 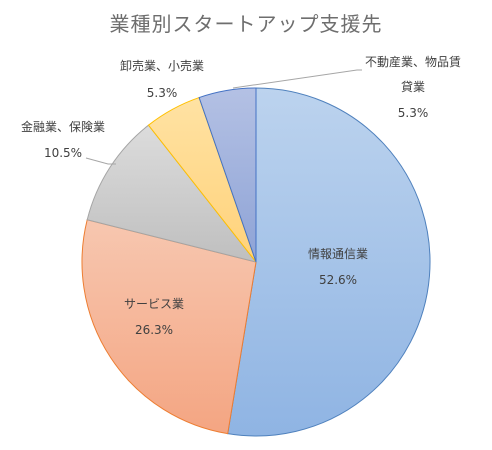 What do you see at coordinates (338, 254) in the screenshot?
I see `slice-category-label-0: 情報通信業` at bounding box center [338, 254].